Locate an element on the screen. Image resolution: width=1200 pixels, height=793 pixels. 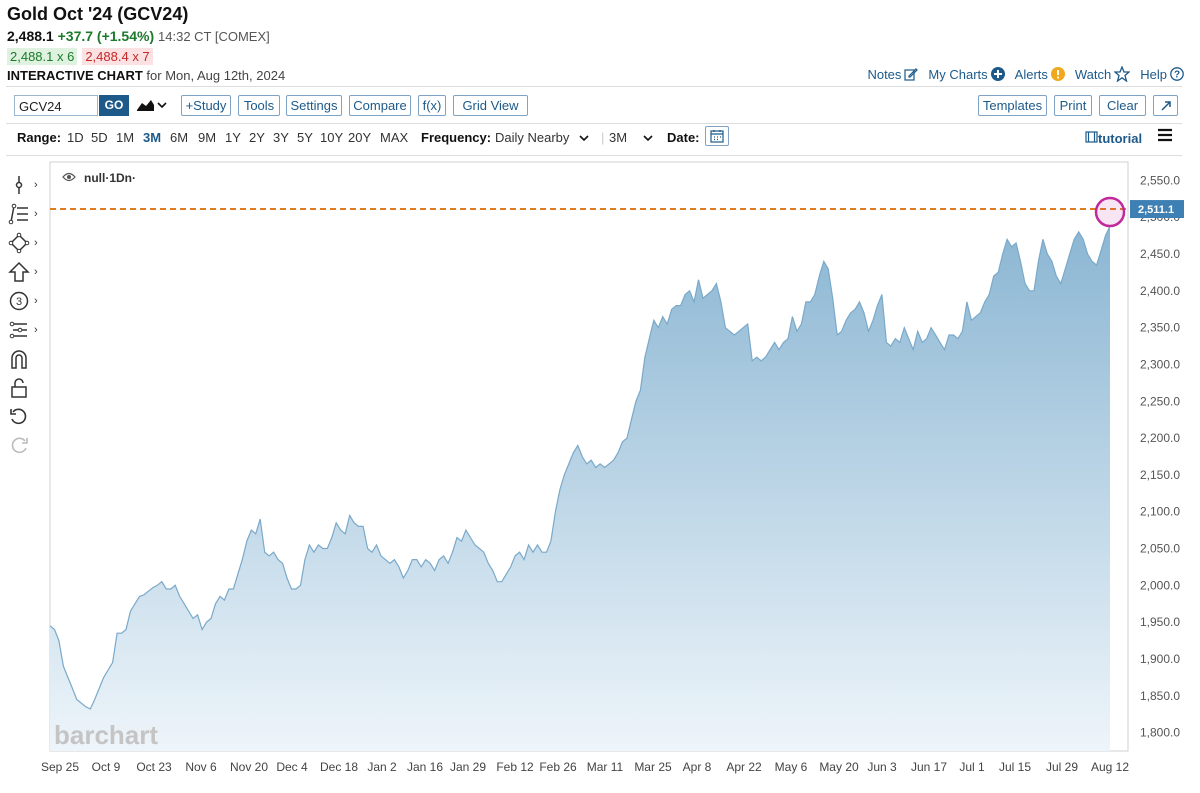
y-tick-label: 2,550.0 is located at coordinates (1160, 180).